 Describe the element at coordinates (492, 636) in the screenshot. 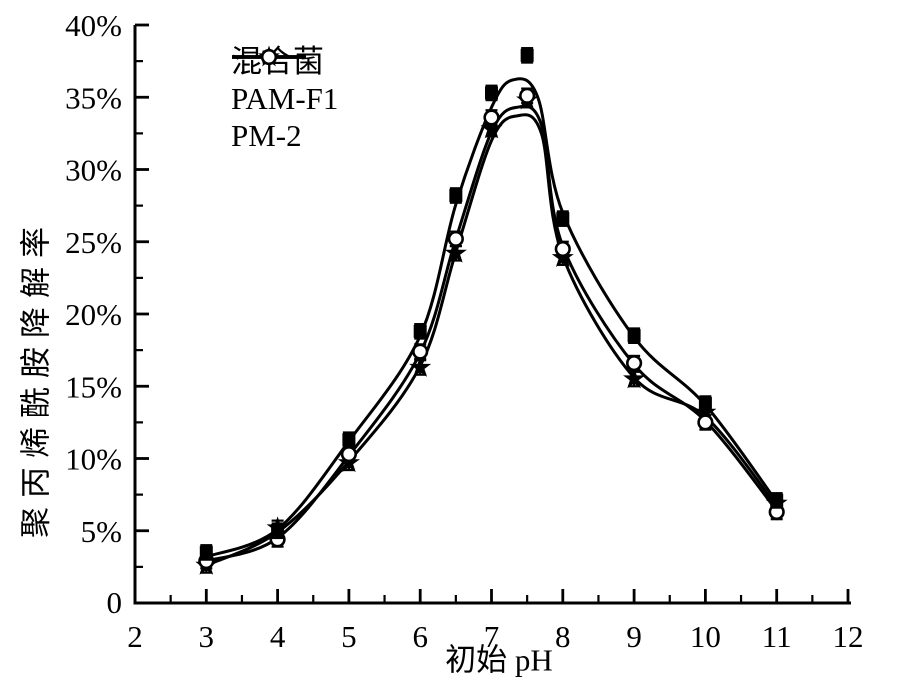

I see `svg-text: 7` at that location.